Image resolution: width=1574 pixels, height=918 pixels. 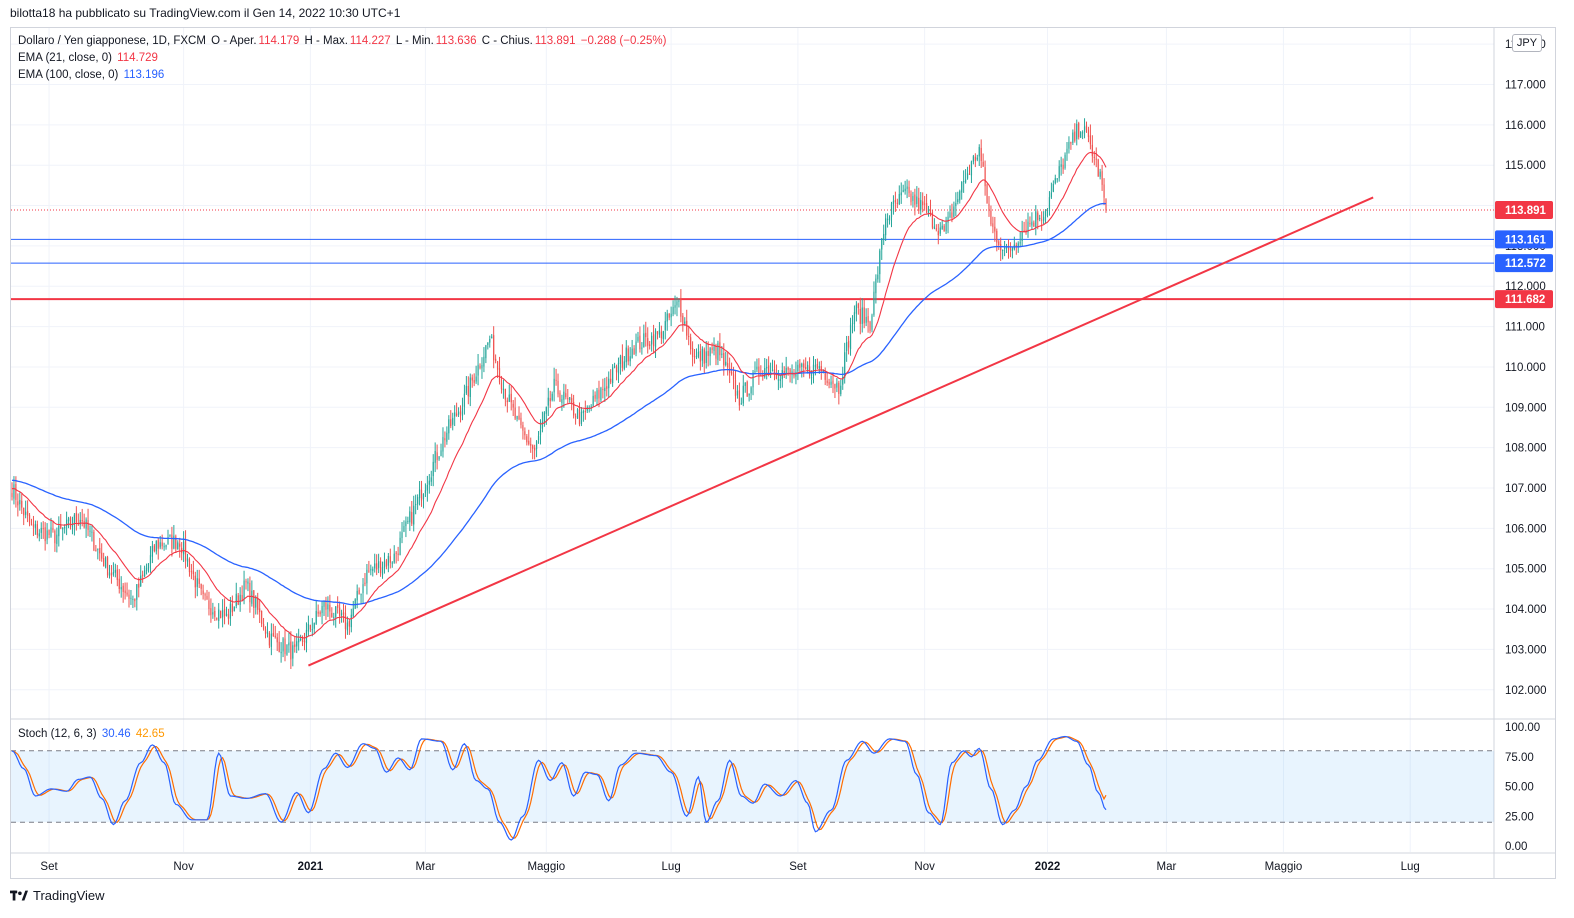 I want to click on price-tick-label: 111.000, so click(x=1525, y=328).